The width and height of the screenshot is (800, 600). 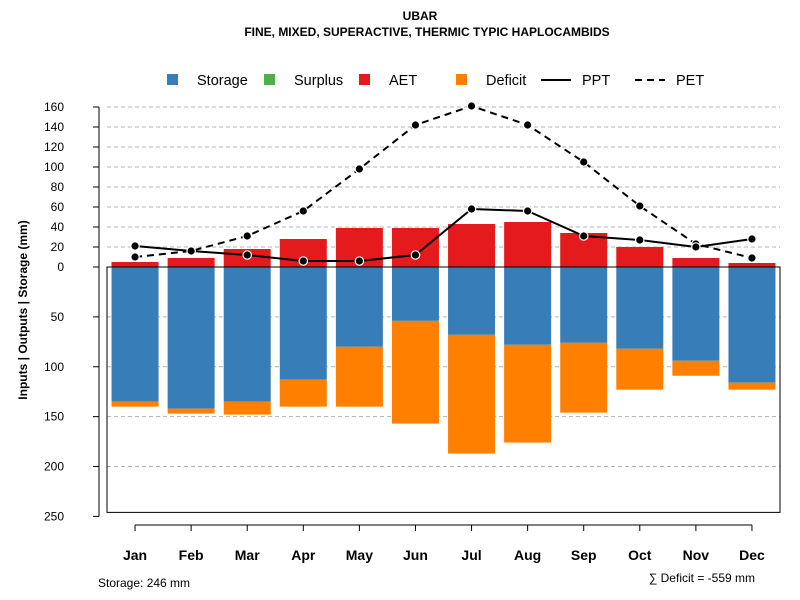 I want to click on ppt-line, so click(x=443, y=234).